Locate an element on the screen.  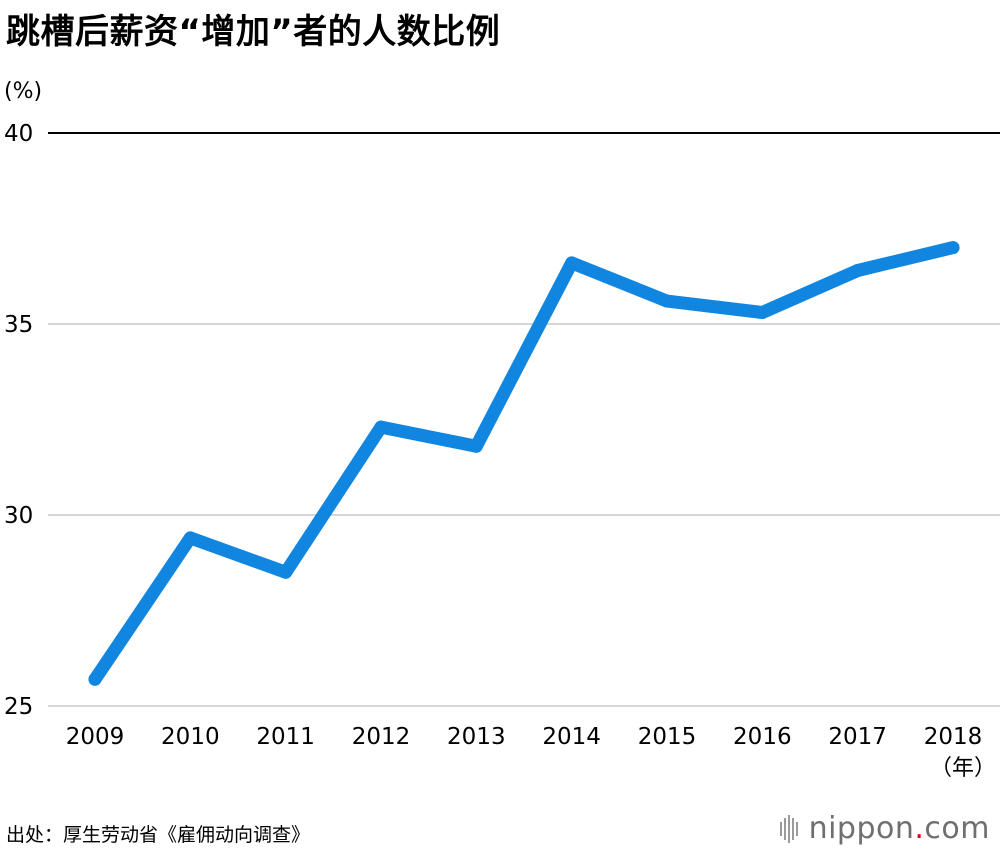
x-tick-label: 2018 is located at coordinates (953, 737).